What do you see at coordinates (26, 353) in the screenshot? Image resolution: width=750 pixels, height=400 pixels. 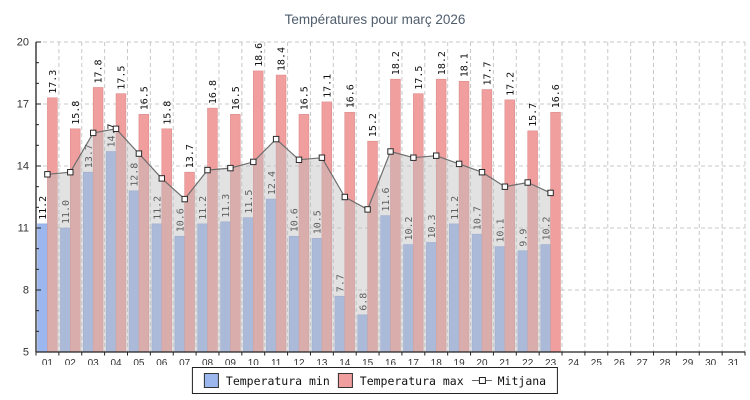 I see `y-tick-label: 5` at bounding box center [26, 353].